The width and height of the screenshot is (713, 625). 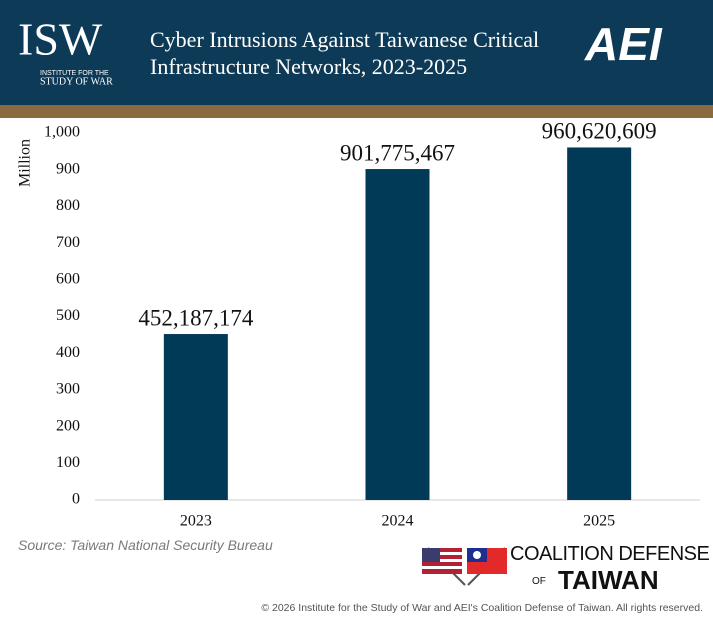 What do you see at coordinates (62, 132) in the screenshot?
I see `y-tick-label: 1,000` at bounding box center [62, 132].